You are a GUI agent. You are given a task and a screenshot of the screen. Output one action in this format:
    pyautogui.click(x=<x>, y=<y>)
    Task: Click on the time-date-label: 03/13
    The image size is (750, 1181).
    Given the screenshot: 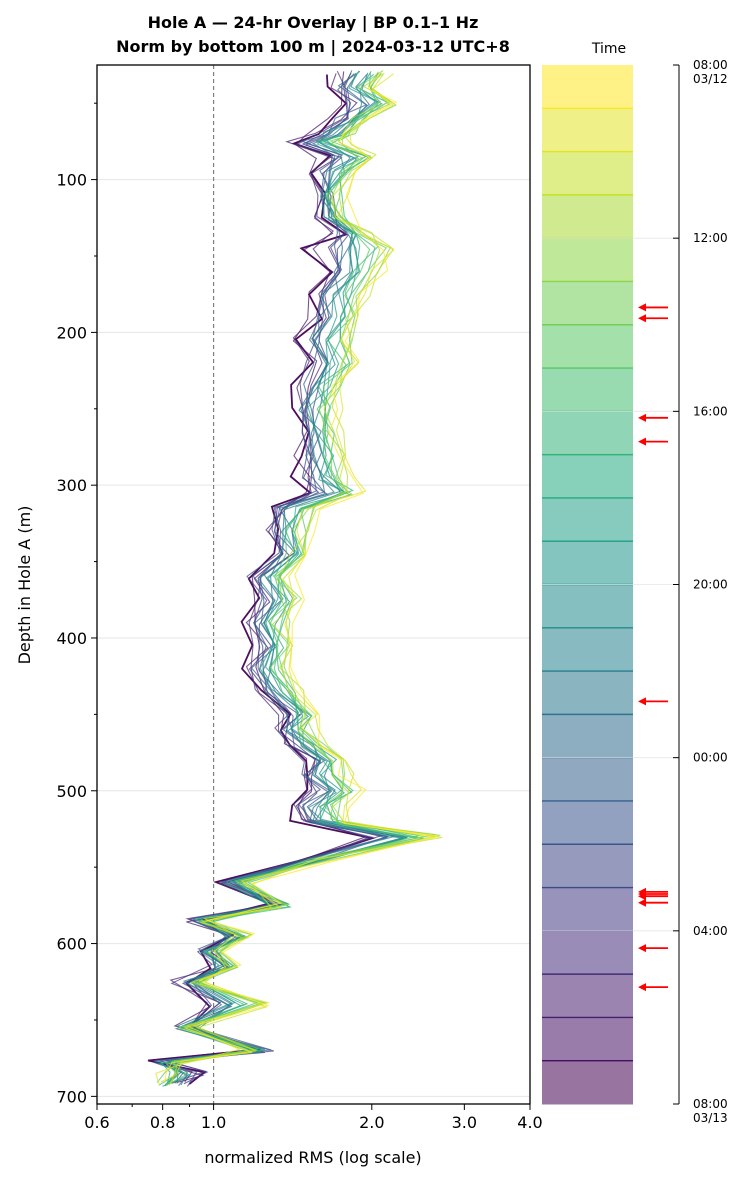 What is the action you would take?
    pyautogui.click(x=710, y=1118)
    